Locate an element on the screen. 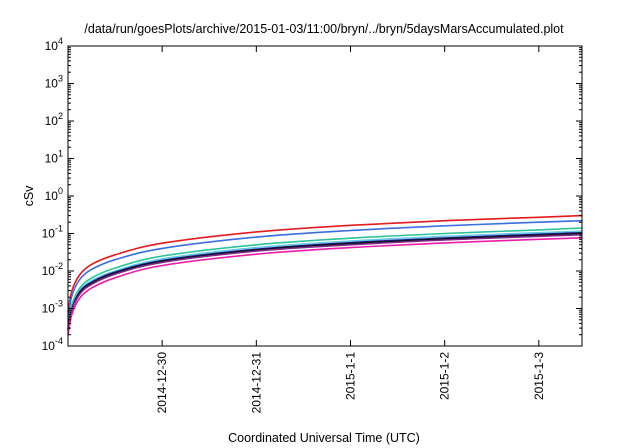 This screenshot has height=448, width=640. x-tick-label: 2015-1-1 is located at coordinates (351, 376).